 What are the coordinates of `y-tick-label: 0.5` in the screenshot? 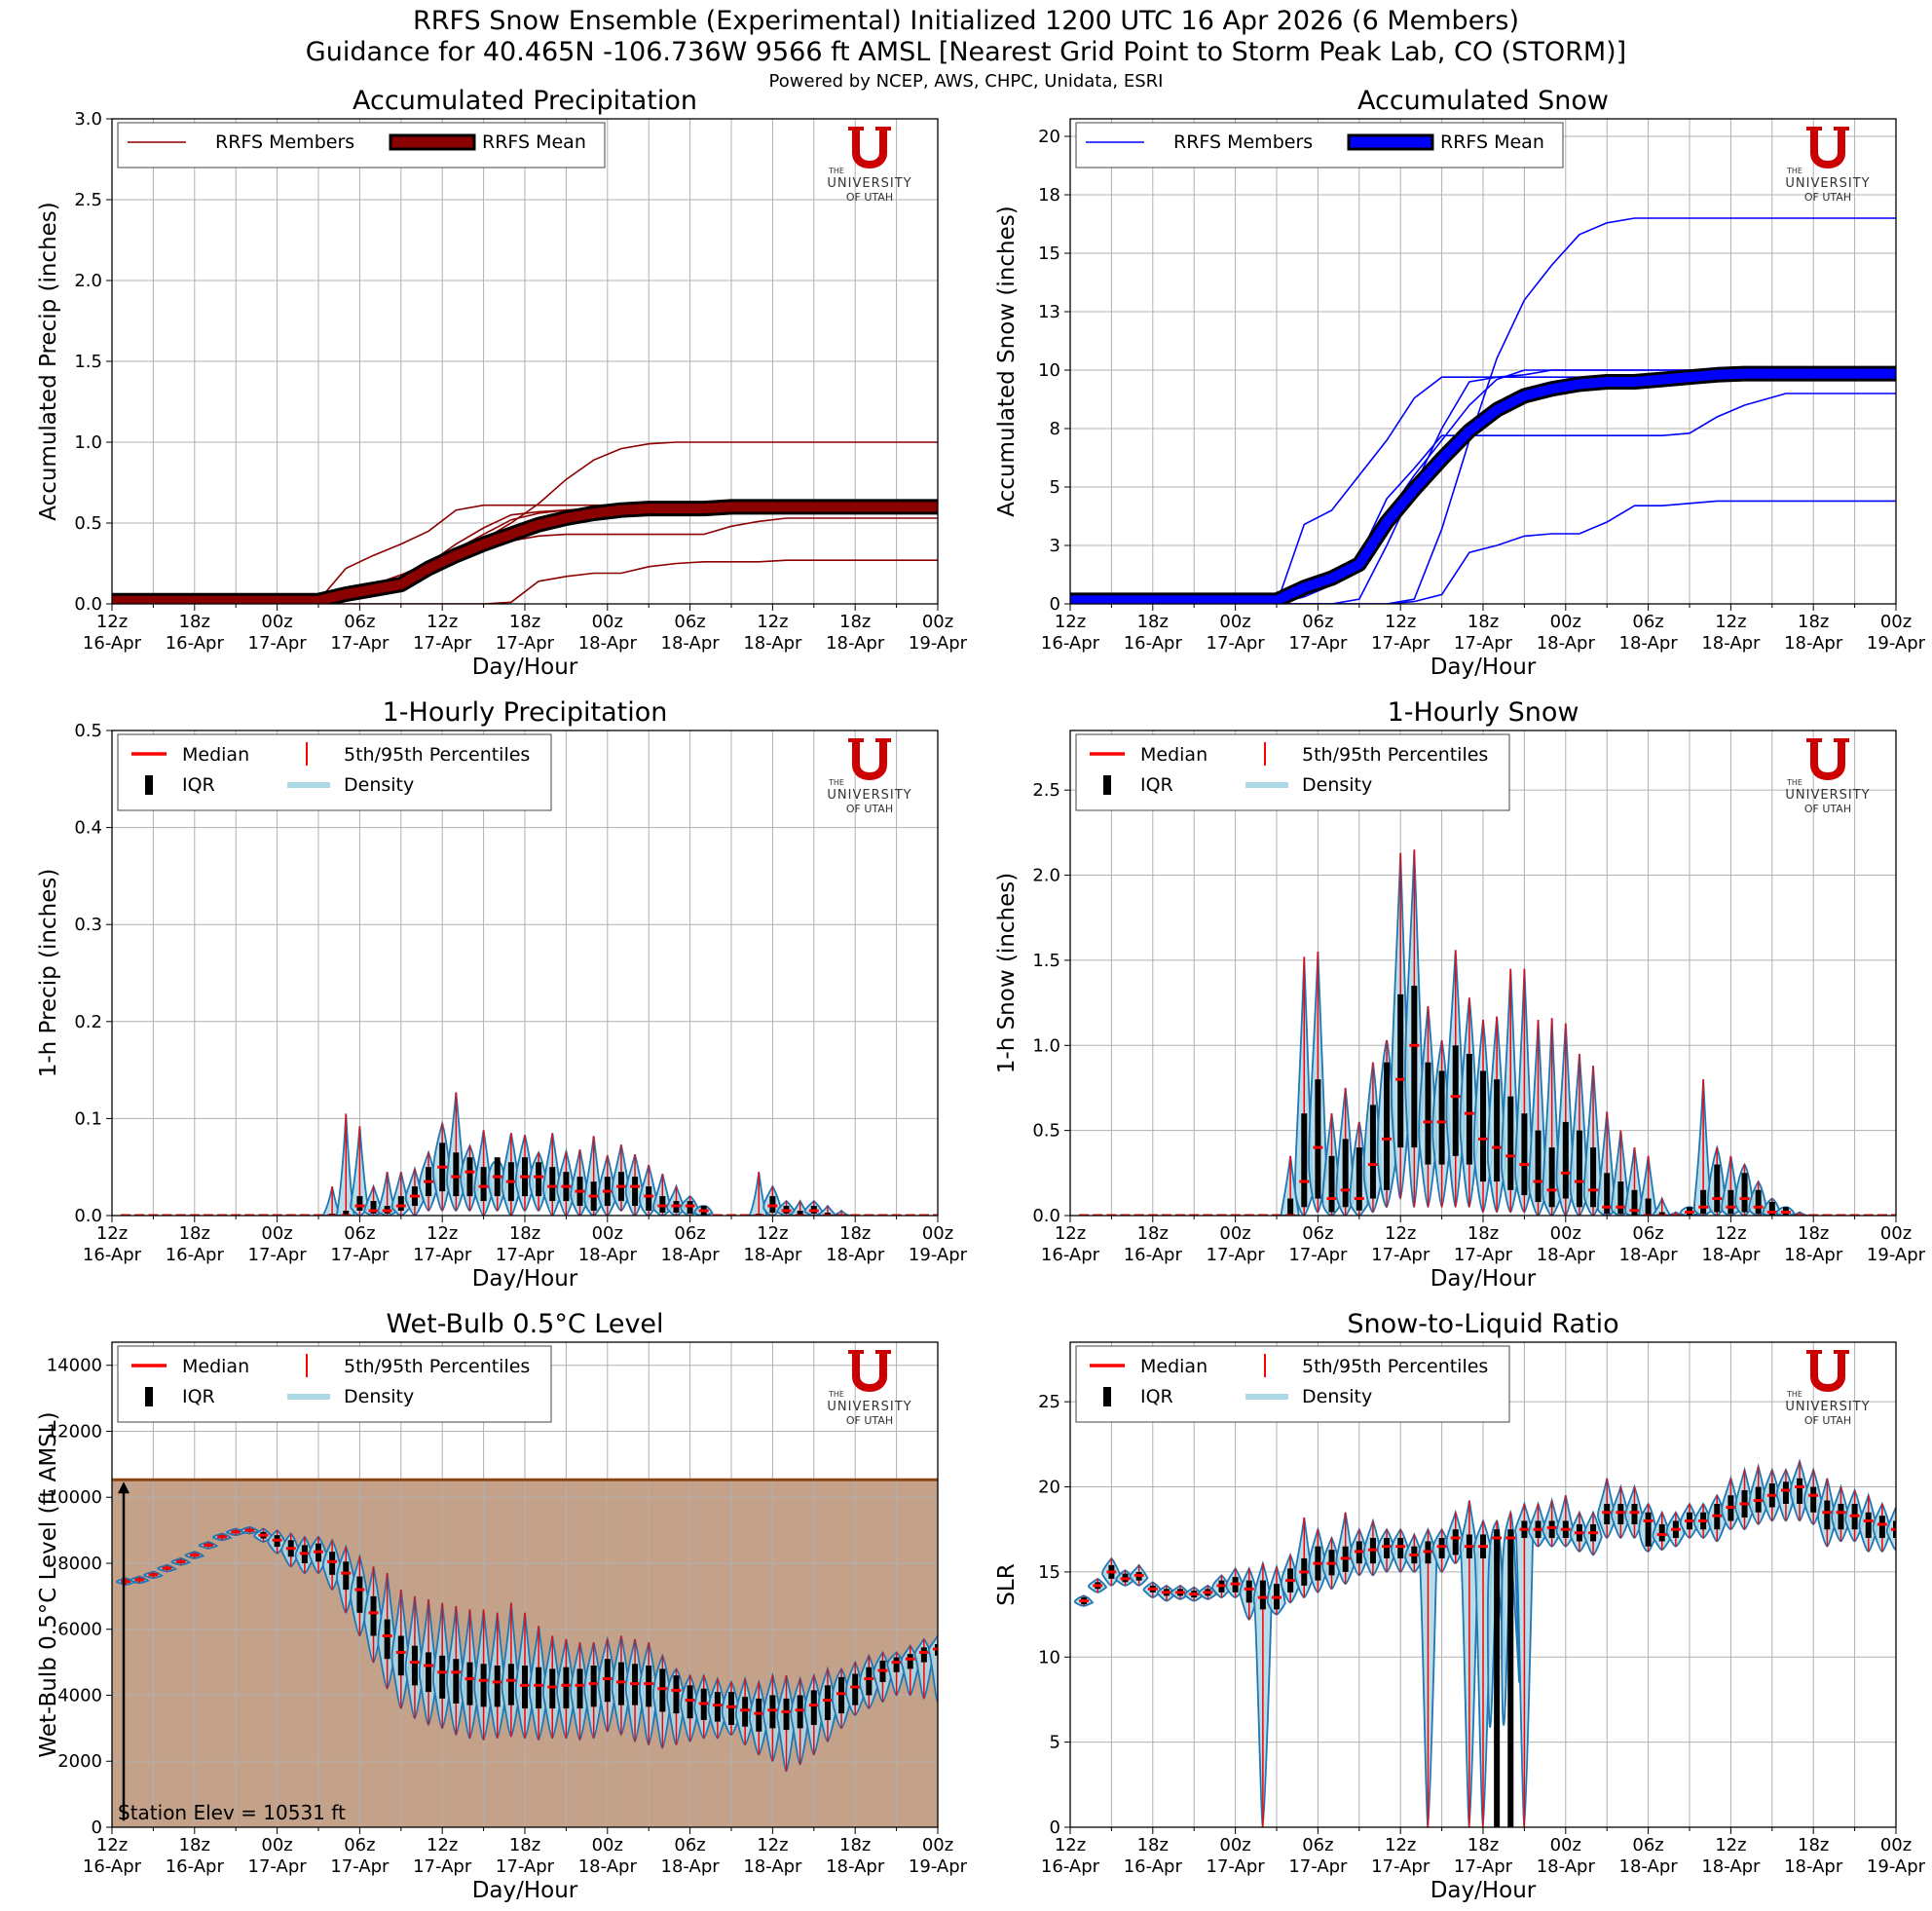 It's located at (88, 731).